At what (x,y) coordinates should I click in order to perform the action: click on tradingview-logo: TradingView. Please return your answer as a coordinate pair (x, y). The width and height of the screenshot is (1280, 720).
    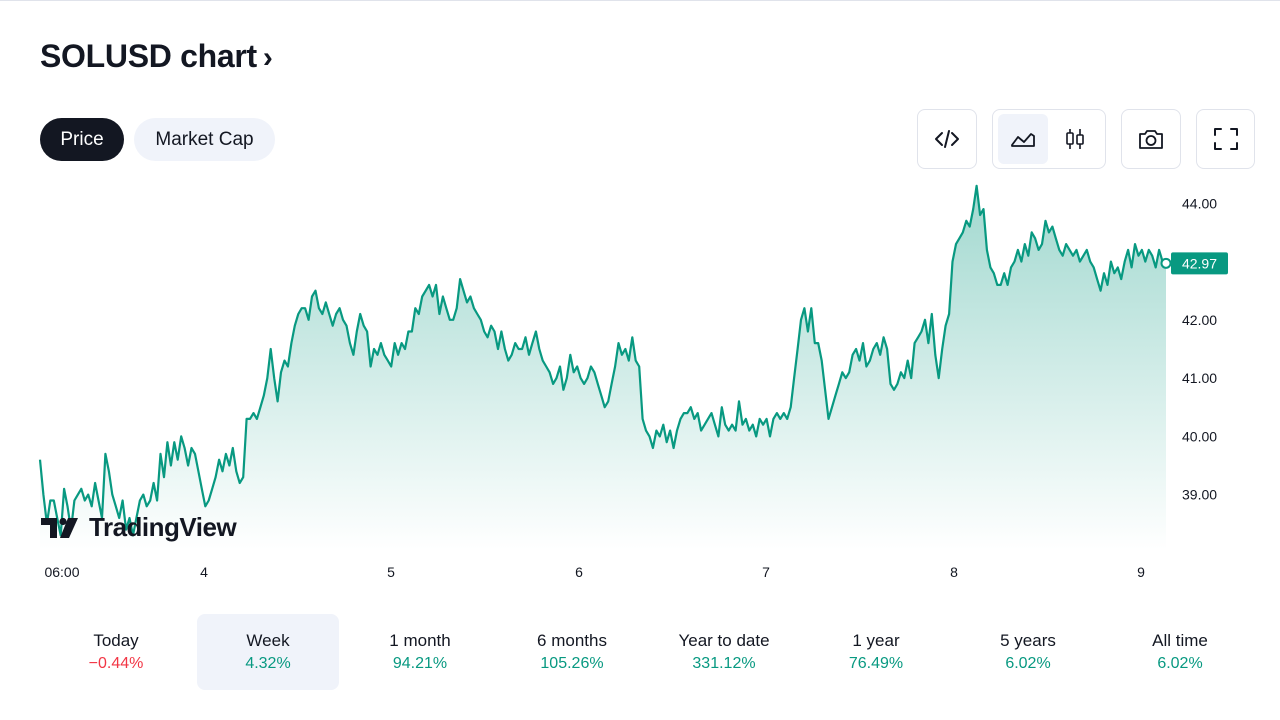
    Looking at the image, I should click on (139, 527).